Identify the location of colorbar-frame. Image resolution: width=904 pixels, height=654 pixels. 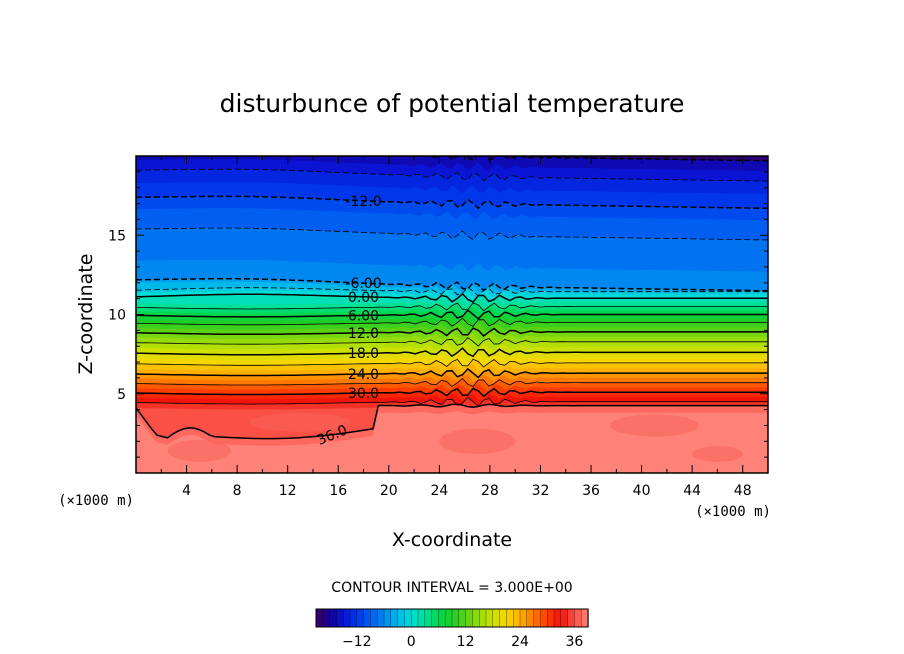
(452, 618).